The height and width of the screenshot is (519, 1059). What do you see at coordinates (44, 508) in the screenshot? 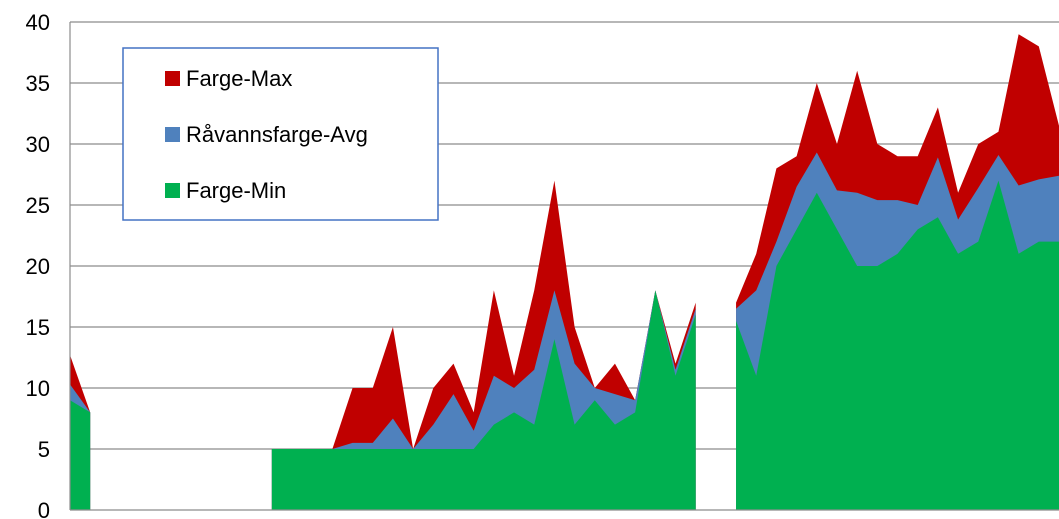
I see `y-tick-label-0: 0` at bounding box center [44, 508].